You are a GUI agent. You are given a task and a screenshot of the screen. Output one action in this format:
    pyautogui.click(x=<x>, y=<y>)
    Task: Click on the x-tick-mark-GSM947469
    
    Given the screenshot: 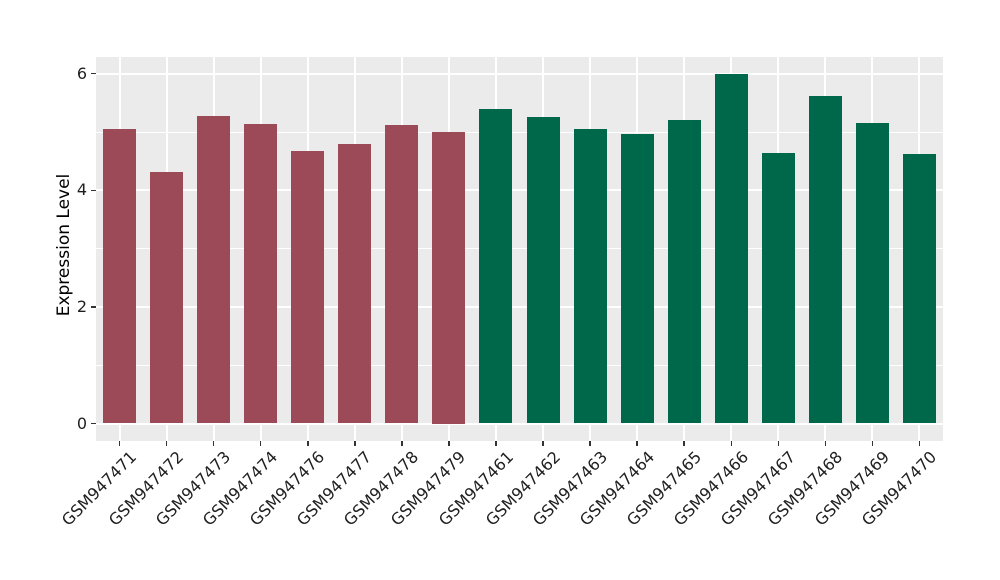 What is the action you would take?
    pyautogui.click(x=872, y=443)
    